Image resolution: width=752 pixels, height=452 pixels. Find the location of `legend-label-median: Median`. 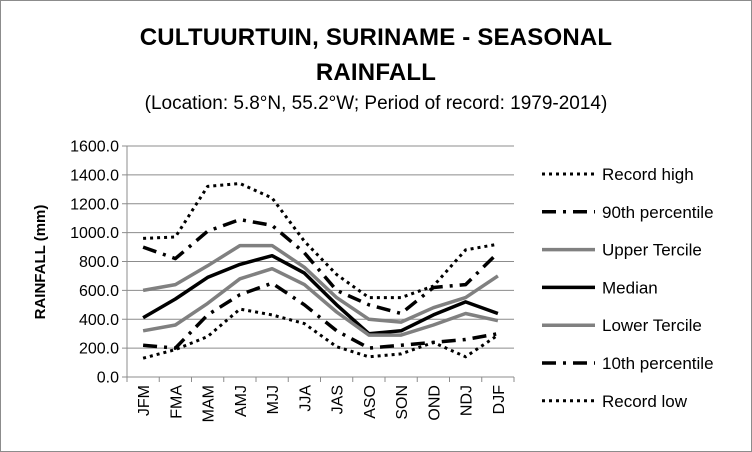

legend-label-median: Median is located at coordinates (630, 287).